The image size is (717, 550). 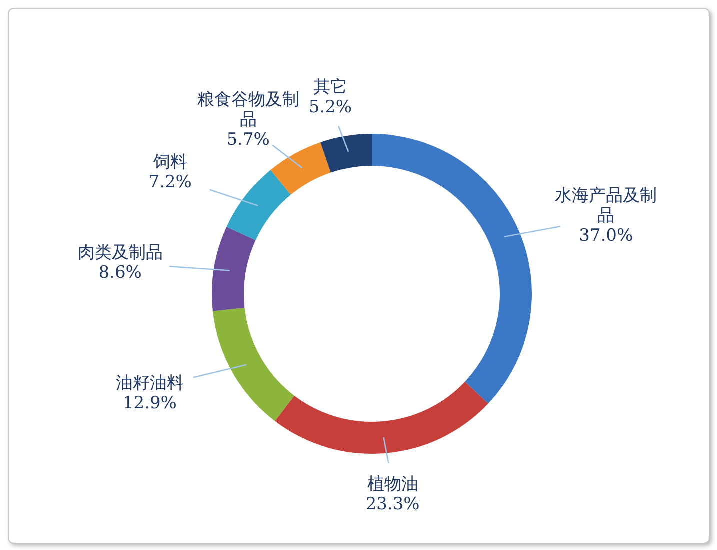 I want to click on slice-label: 饲料, so click(x=170, y=162).